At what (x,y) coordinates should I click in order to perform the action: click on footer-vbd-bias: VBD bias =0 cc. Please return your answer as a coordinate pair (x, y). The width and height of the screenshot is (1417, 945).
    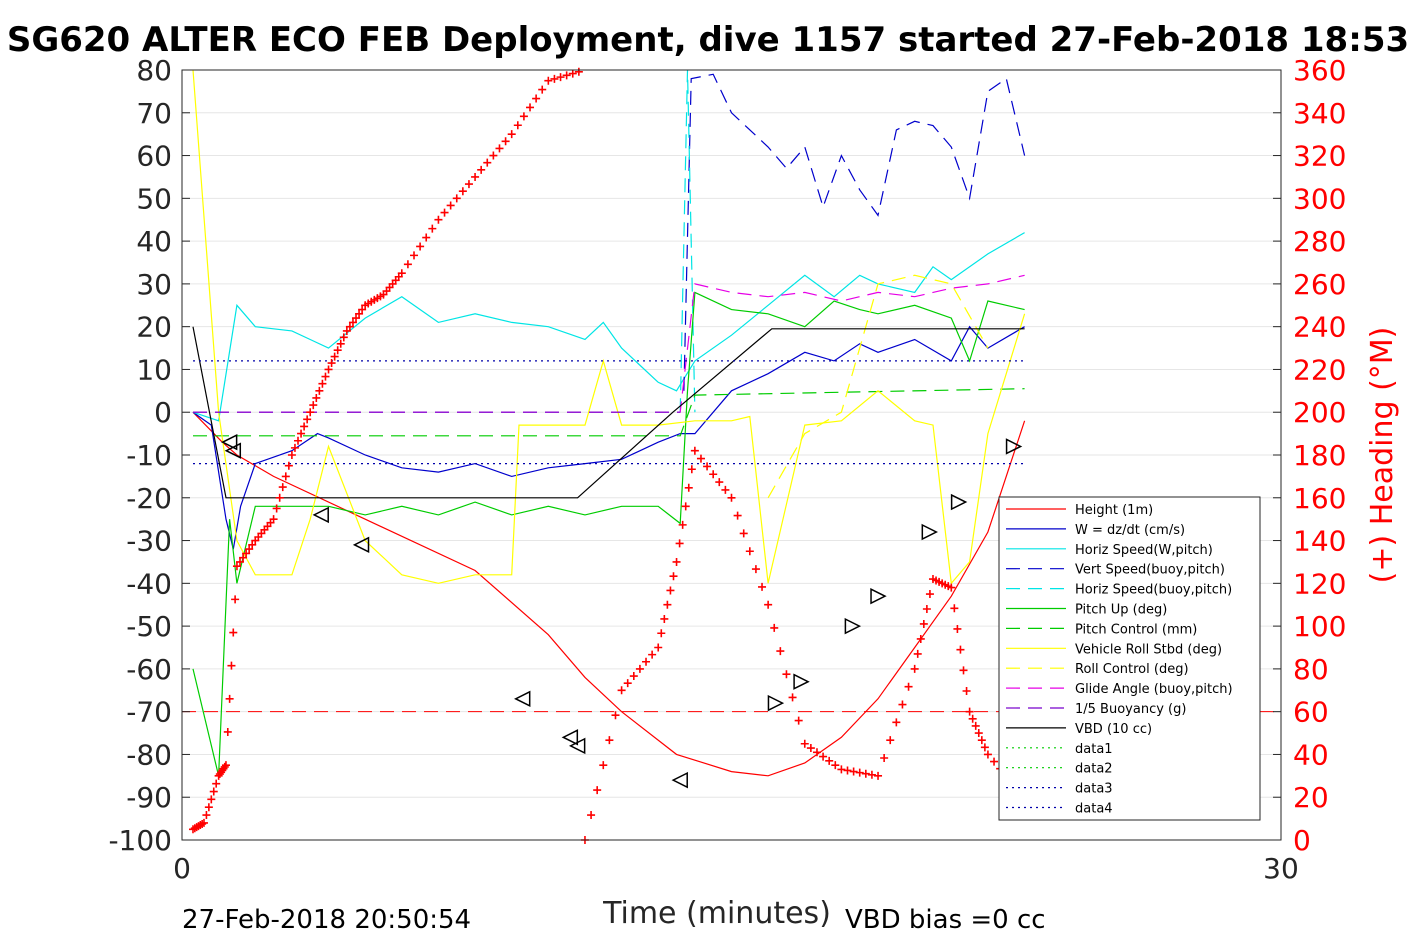
    Looking at the image, I should click on (945, 920).